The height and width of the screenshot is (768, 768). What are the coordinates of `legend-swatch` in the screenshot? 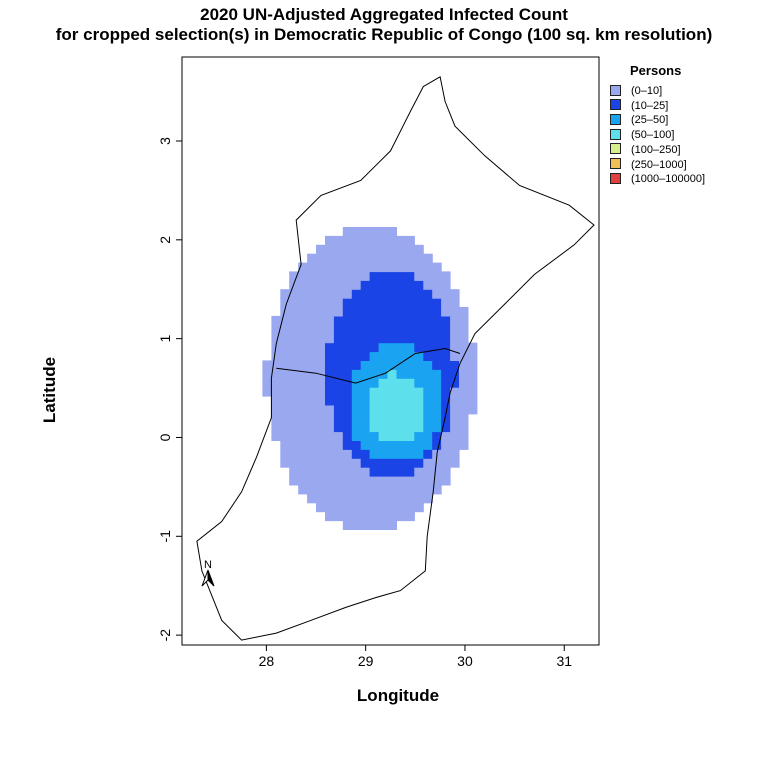 It's located at (615, 178).